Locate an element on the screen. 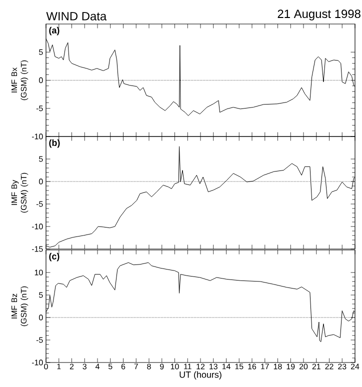 The image size is (362, 387). chart-subtitle: 21 August 1998 is located at coordinates (319, 15).